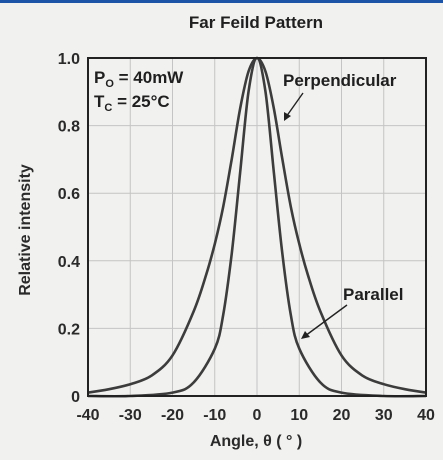  I want to click on y-tick-label: 1.0, so click(69, 59).